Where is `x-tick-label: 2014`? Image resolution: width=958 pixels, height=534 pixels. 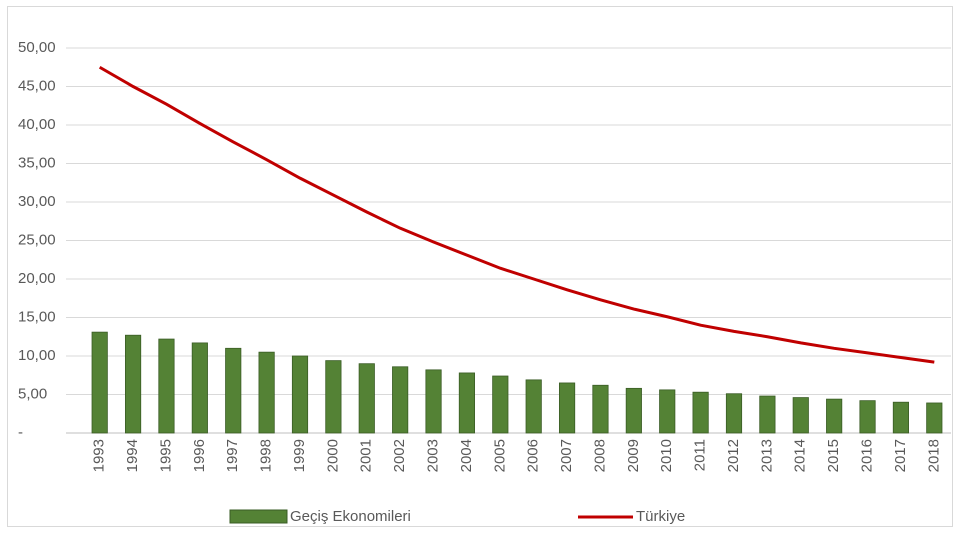
x-tick-label: 2014 is located at coordinates (800, 455).